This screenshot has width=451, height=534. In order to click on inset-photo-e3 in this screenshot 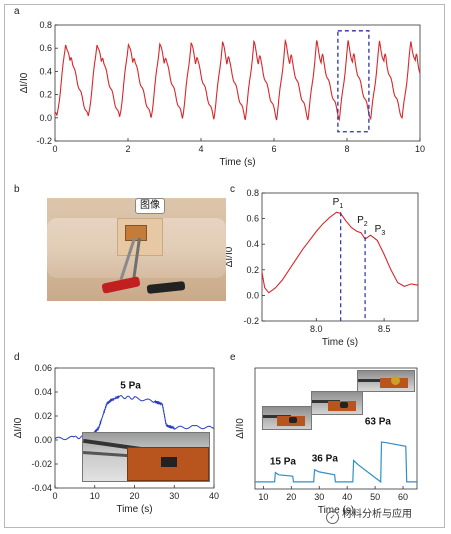, I will do `click(386, 381)`.